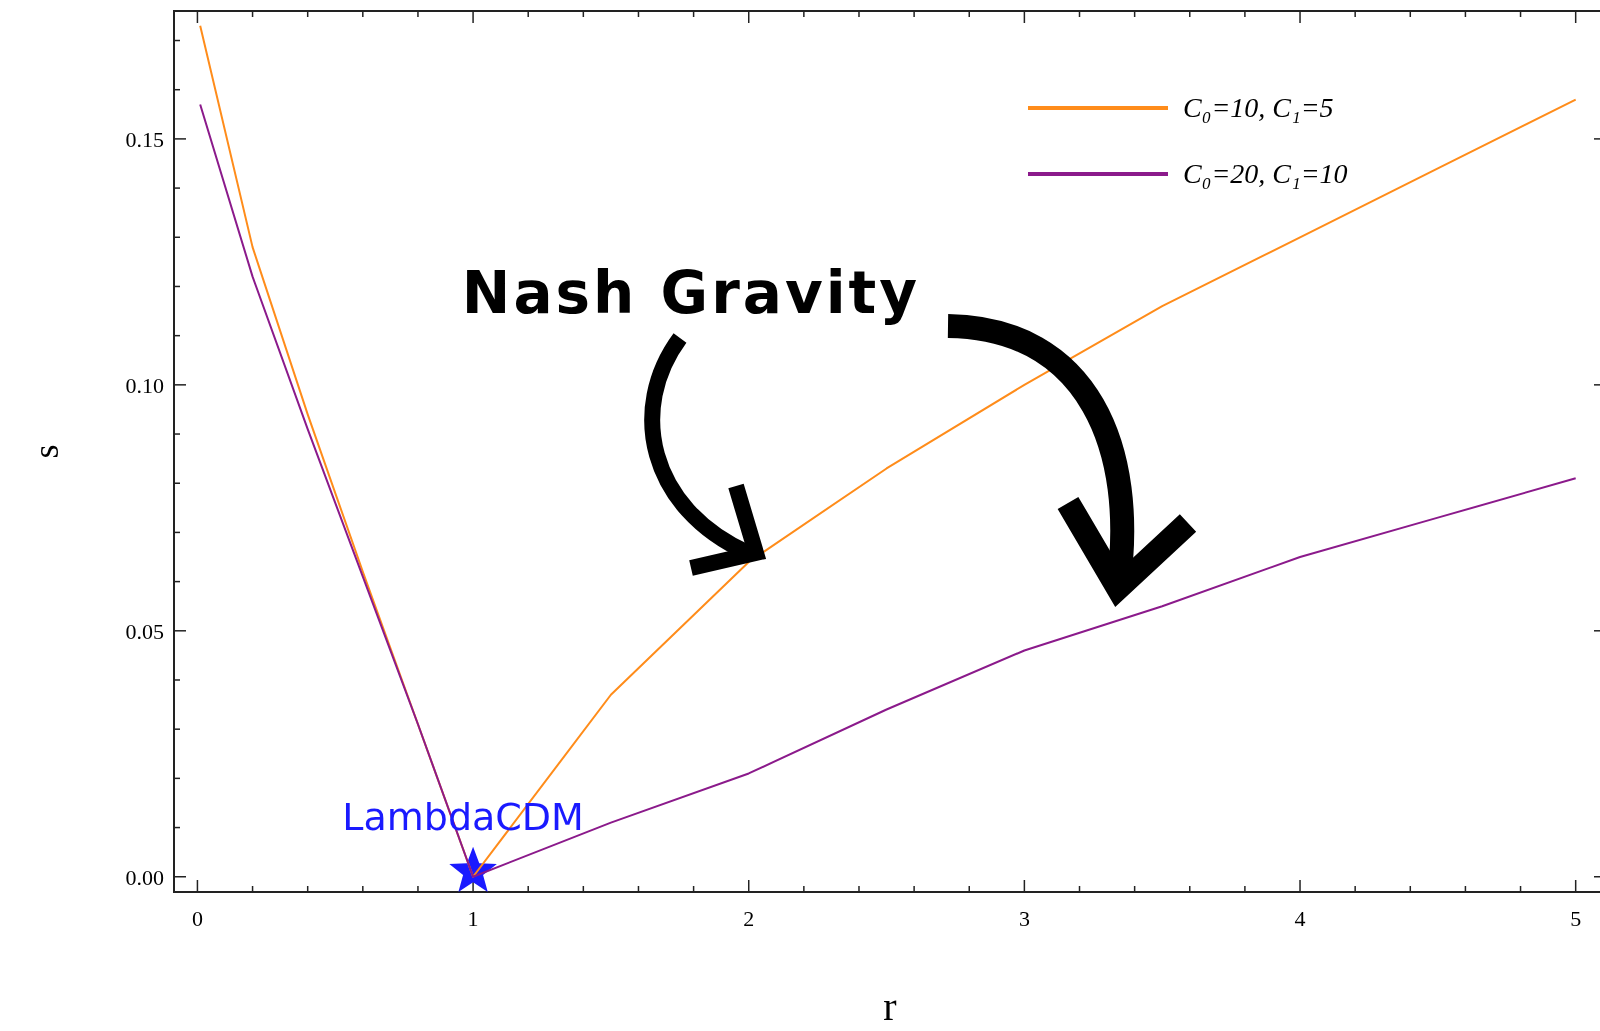 The height and width of the screenshot is (1031, 1600). Describe the element at coordinates (1576, 918) in the screenshot. I see `x-tick-label: 5` at that location.